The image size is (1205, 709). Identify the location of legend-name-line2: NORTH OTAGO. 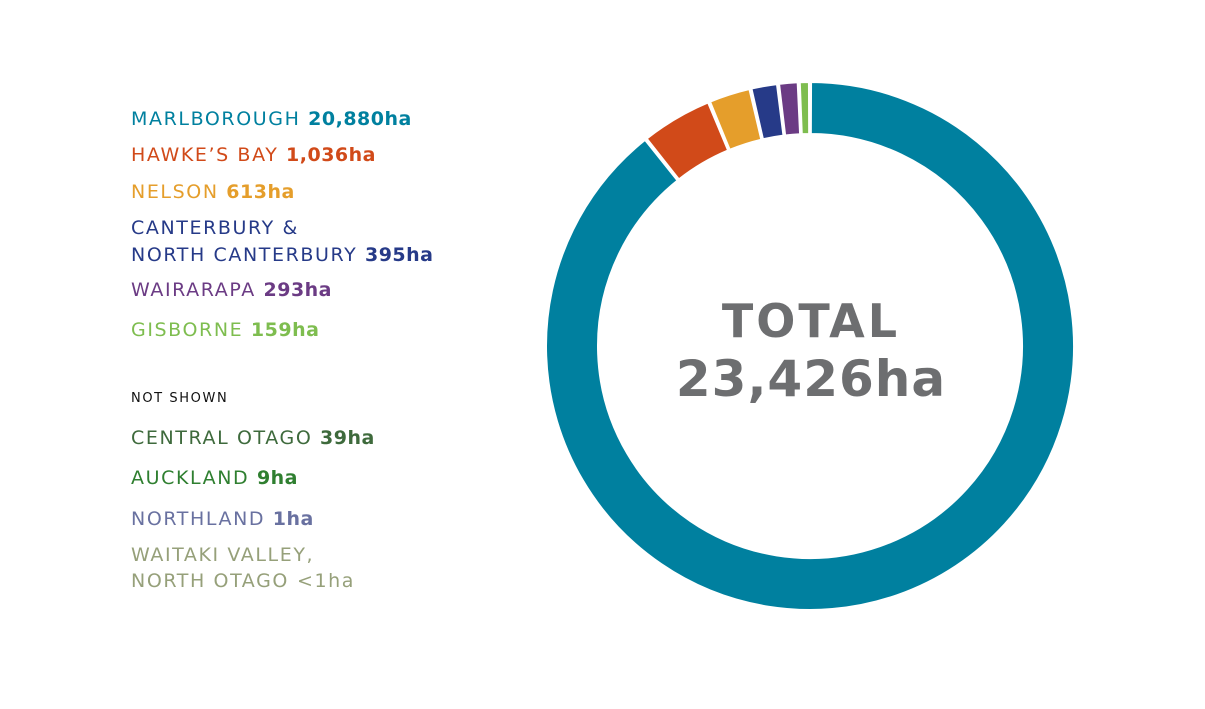
(210, 581).